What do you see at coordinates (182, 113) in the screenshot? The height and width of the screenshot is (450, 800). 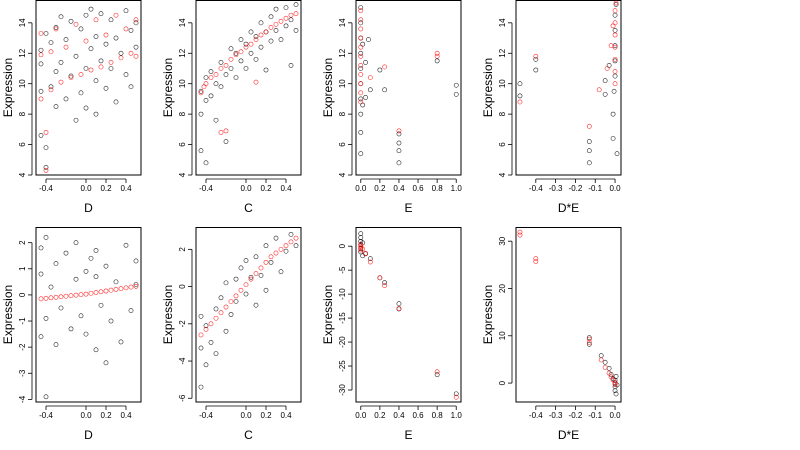 I see `y-tick-label: 8` at bounding box center [182, 113].